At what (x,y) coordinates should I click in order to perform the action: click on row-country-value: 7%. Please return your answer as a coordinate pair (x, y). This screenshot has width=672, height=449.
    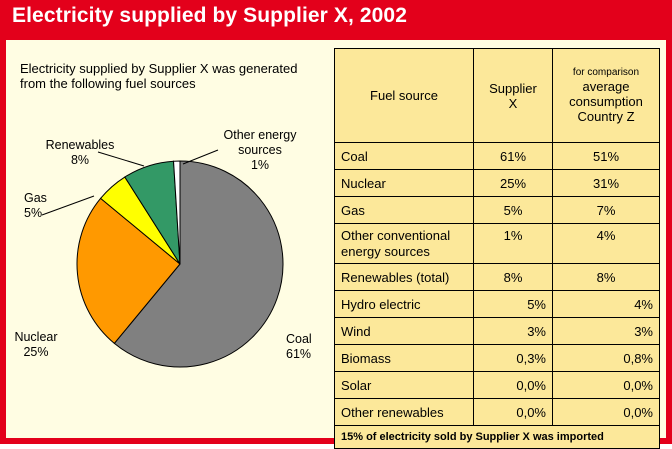
    Looking at the image, I should click on (606, 210).